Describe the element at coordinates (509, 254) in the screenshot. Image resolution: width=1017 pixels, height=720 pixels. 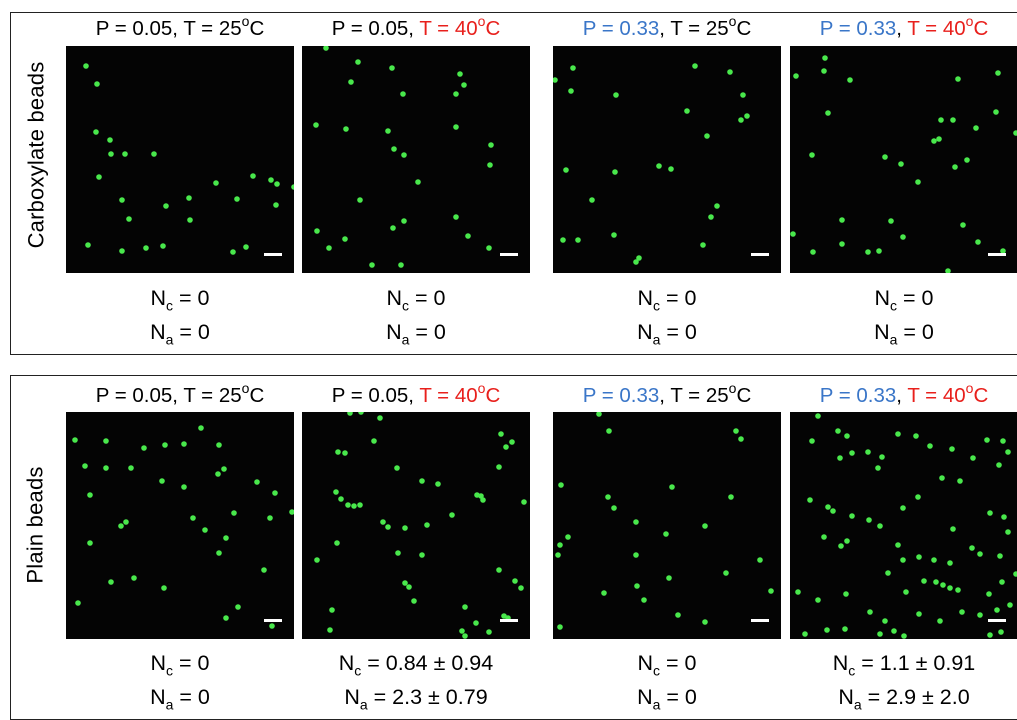
I see `scale-bar` at that location.